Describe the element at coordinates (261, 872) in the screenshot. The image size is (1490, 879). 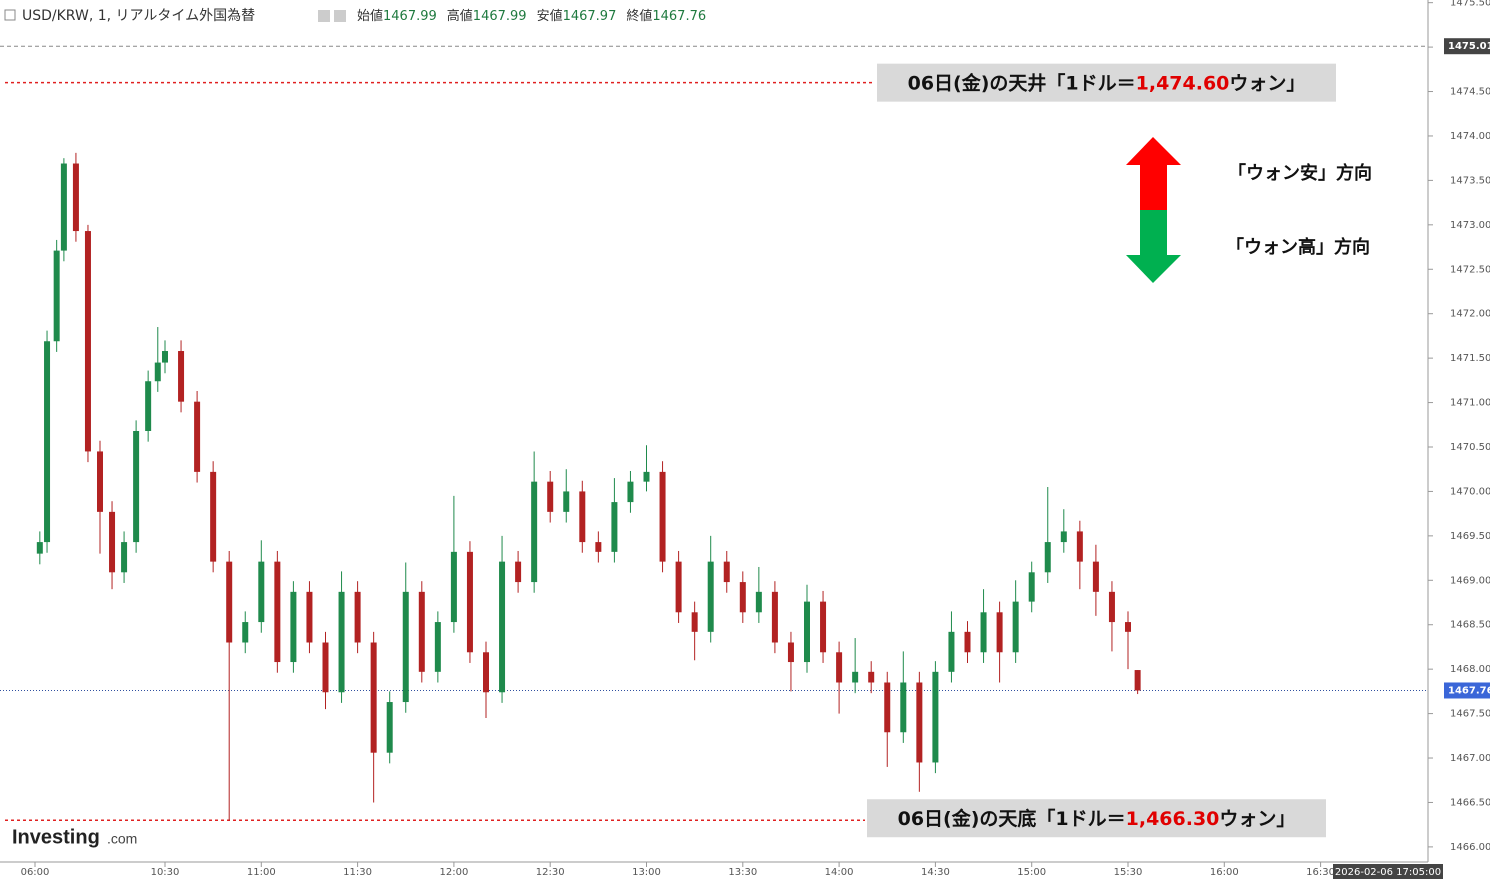
I see `x-tick-label: 11:00` at that location.